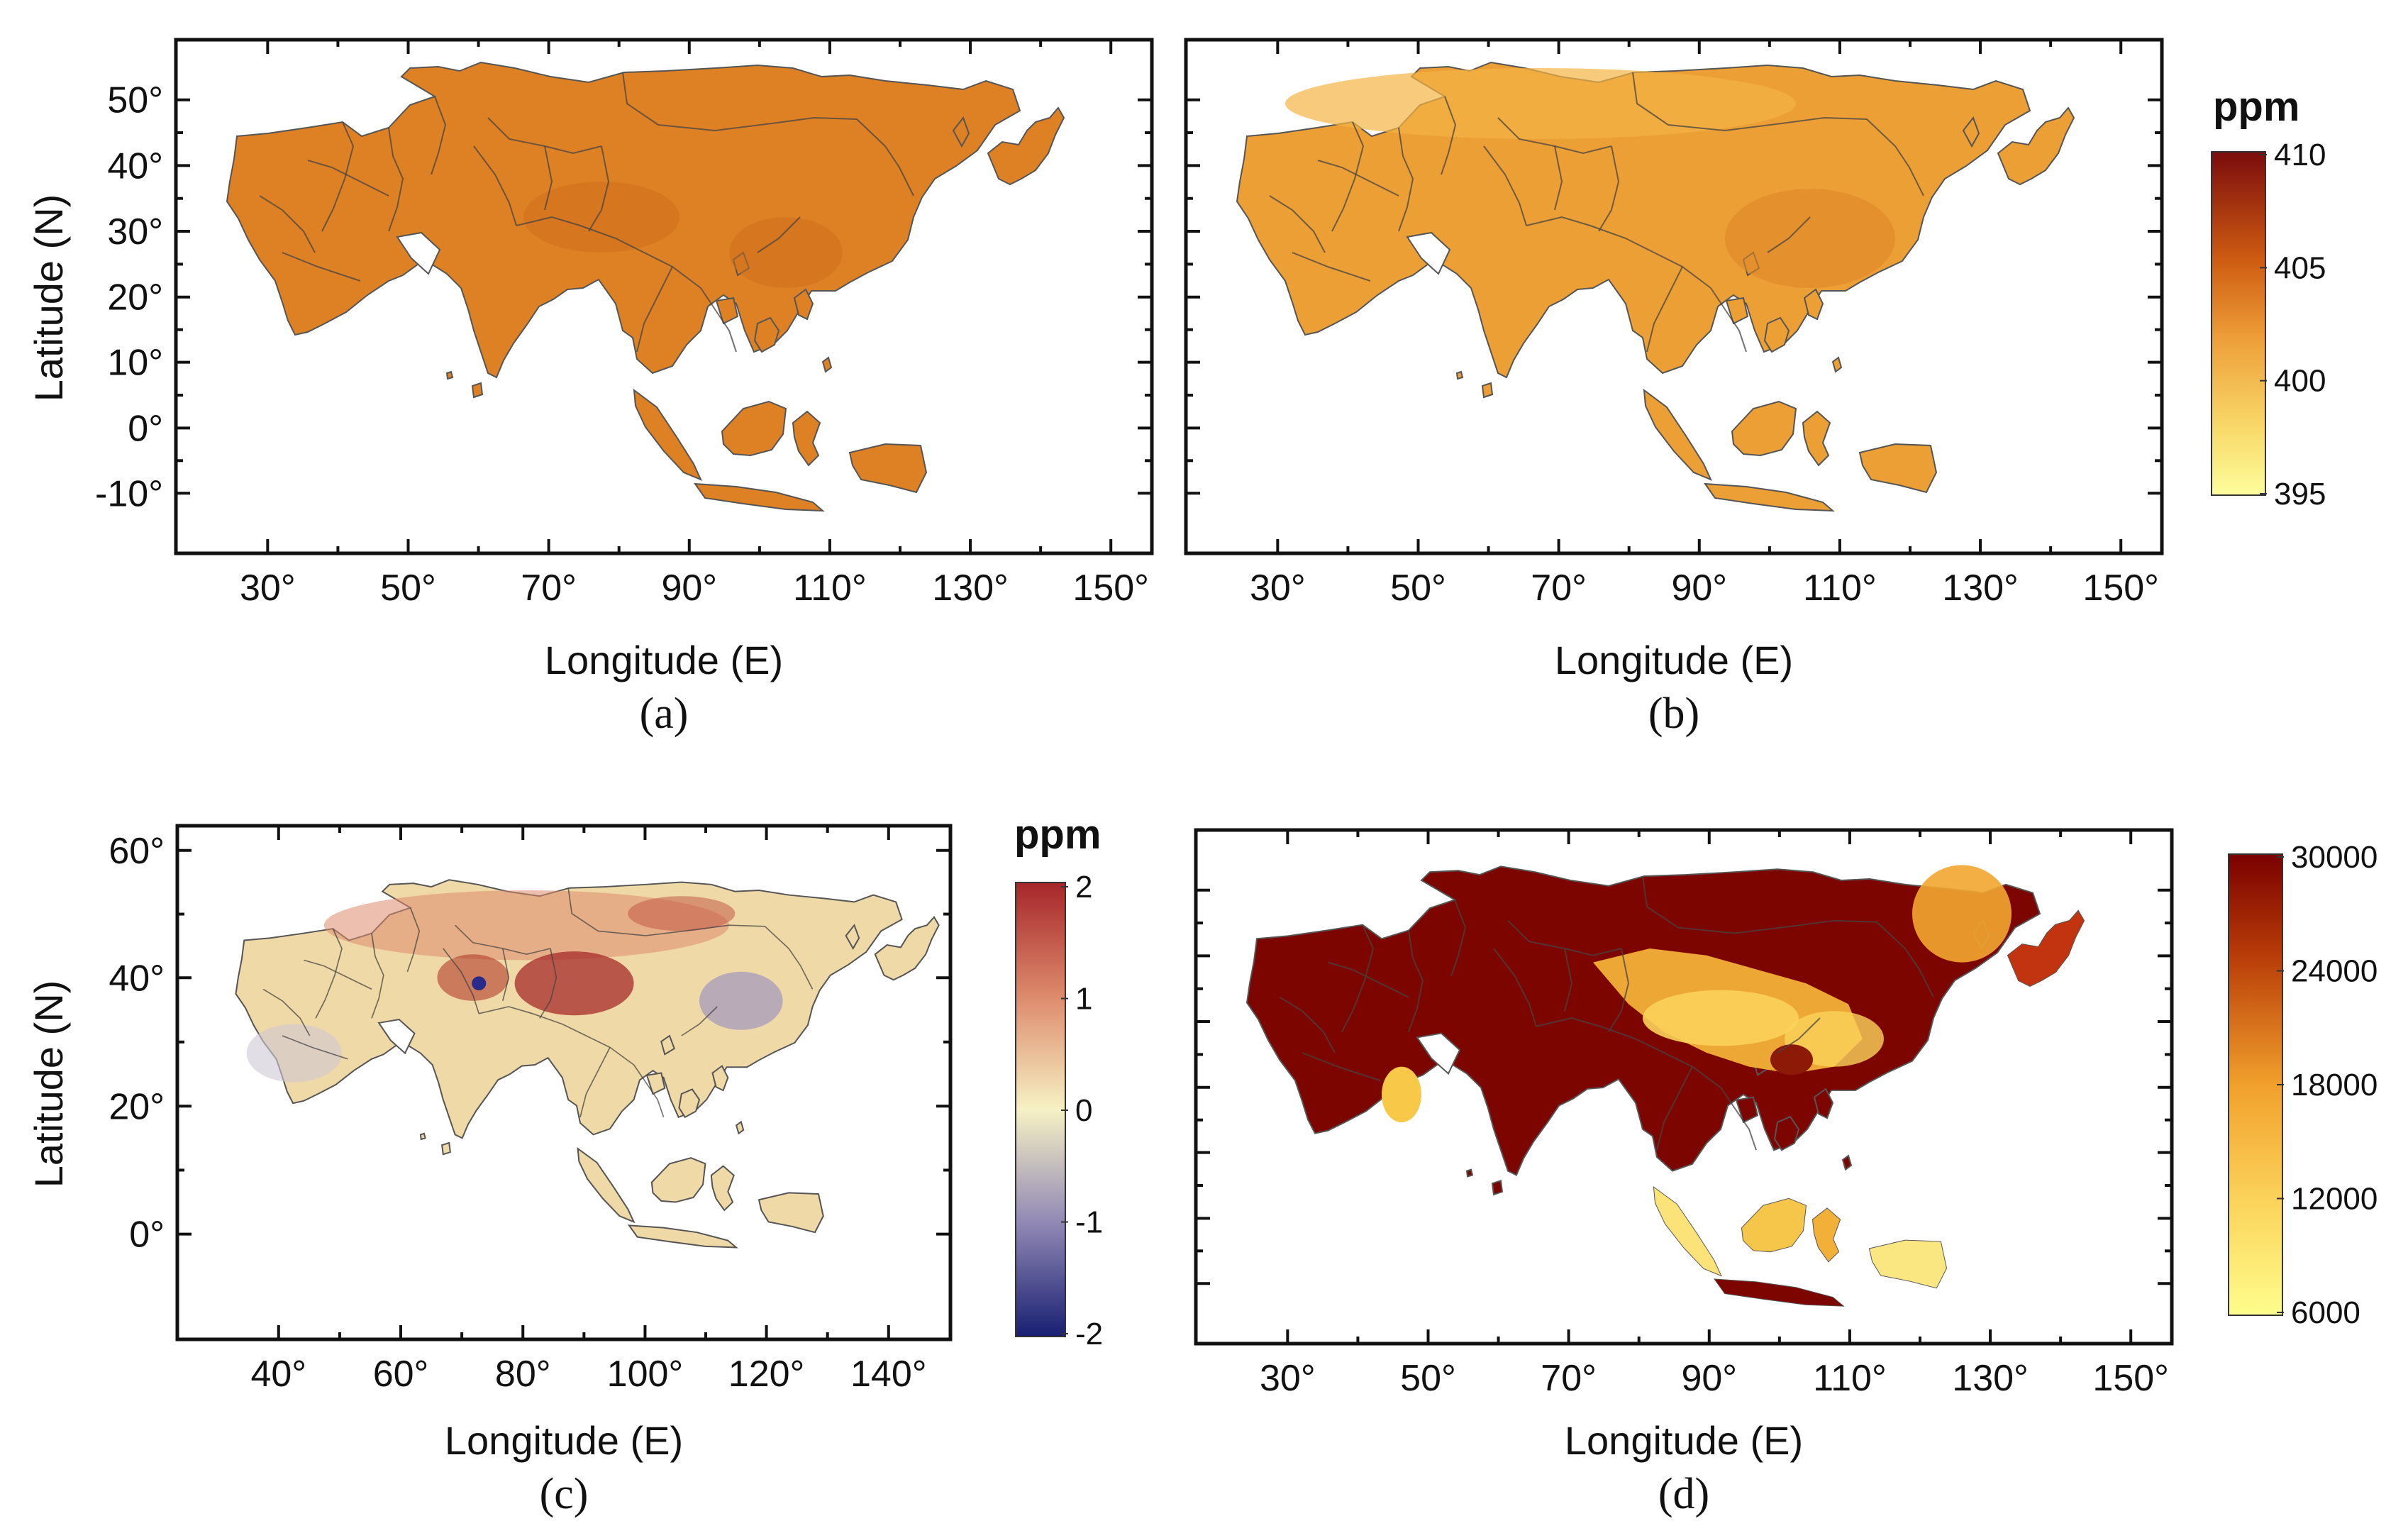 The image size is (2408, 1538). Describe the element at coordinates (683, 235) in the screenshot. I see `hotspot-tibet-a` at that location.